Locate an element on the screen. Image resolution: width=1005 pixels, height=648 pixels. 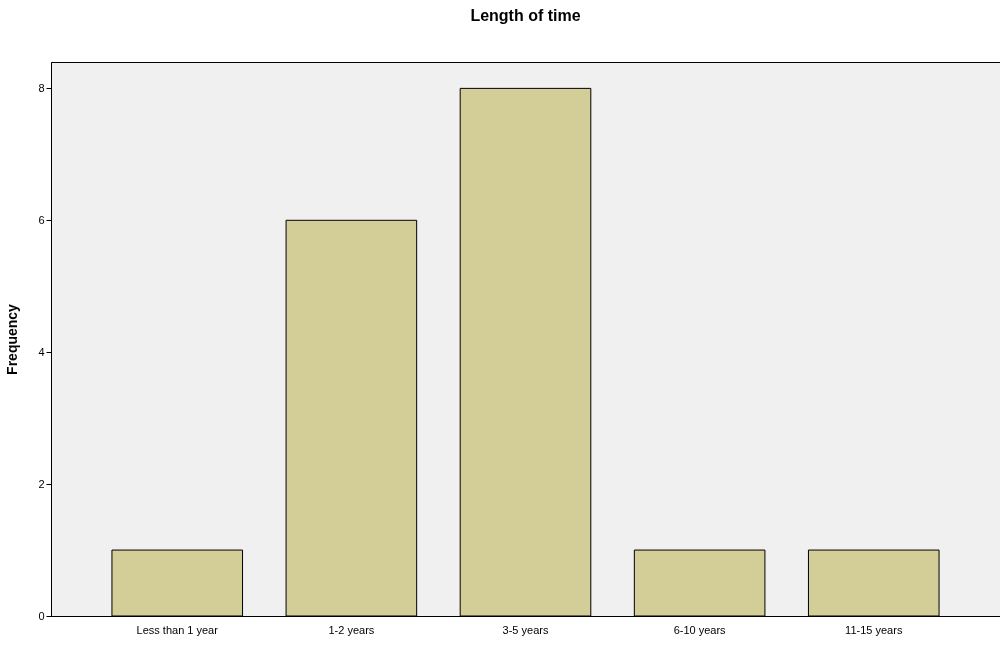
chart-title: Length of time is located at coordinates (525, 15).